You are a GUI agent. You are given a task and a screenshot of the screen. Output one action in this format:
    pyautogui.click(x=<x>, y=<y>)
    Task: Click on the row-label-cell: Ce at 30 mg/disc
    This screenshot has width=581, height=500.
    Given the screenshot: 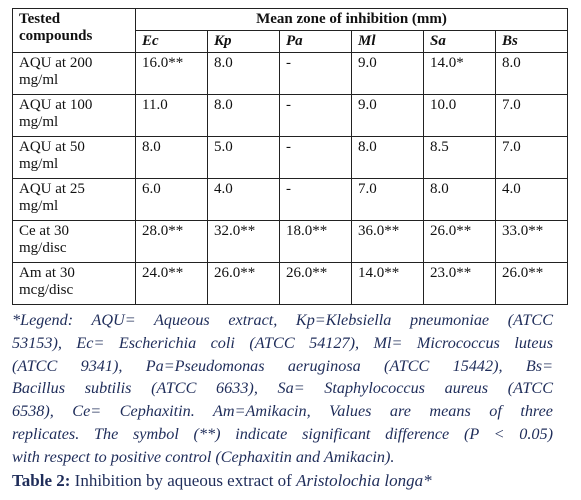 What is the action you would take?
    pyautogui.click(x=74, y=241)
    